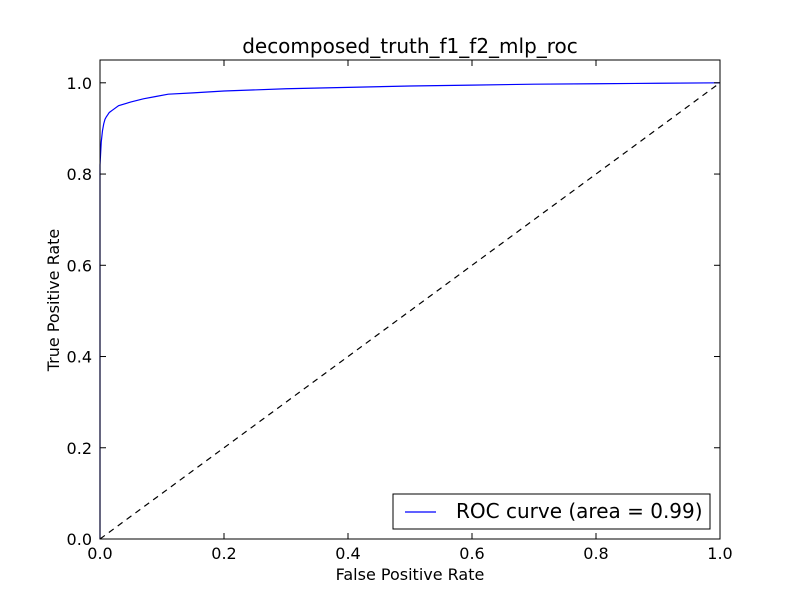 The image size is (800, 600). What do you see at coordinates (79, 357) in the screenshot?
I see `y-tick-label: 0.4` at bounding box center [79, 357].